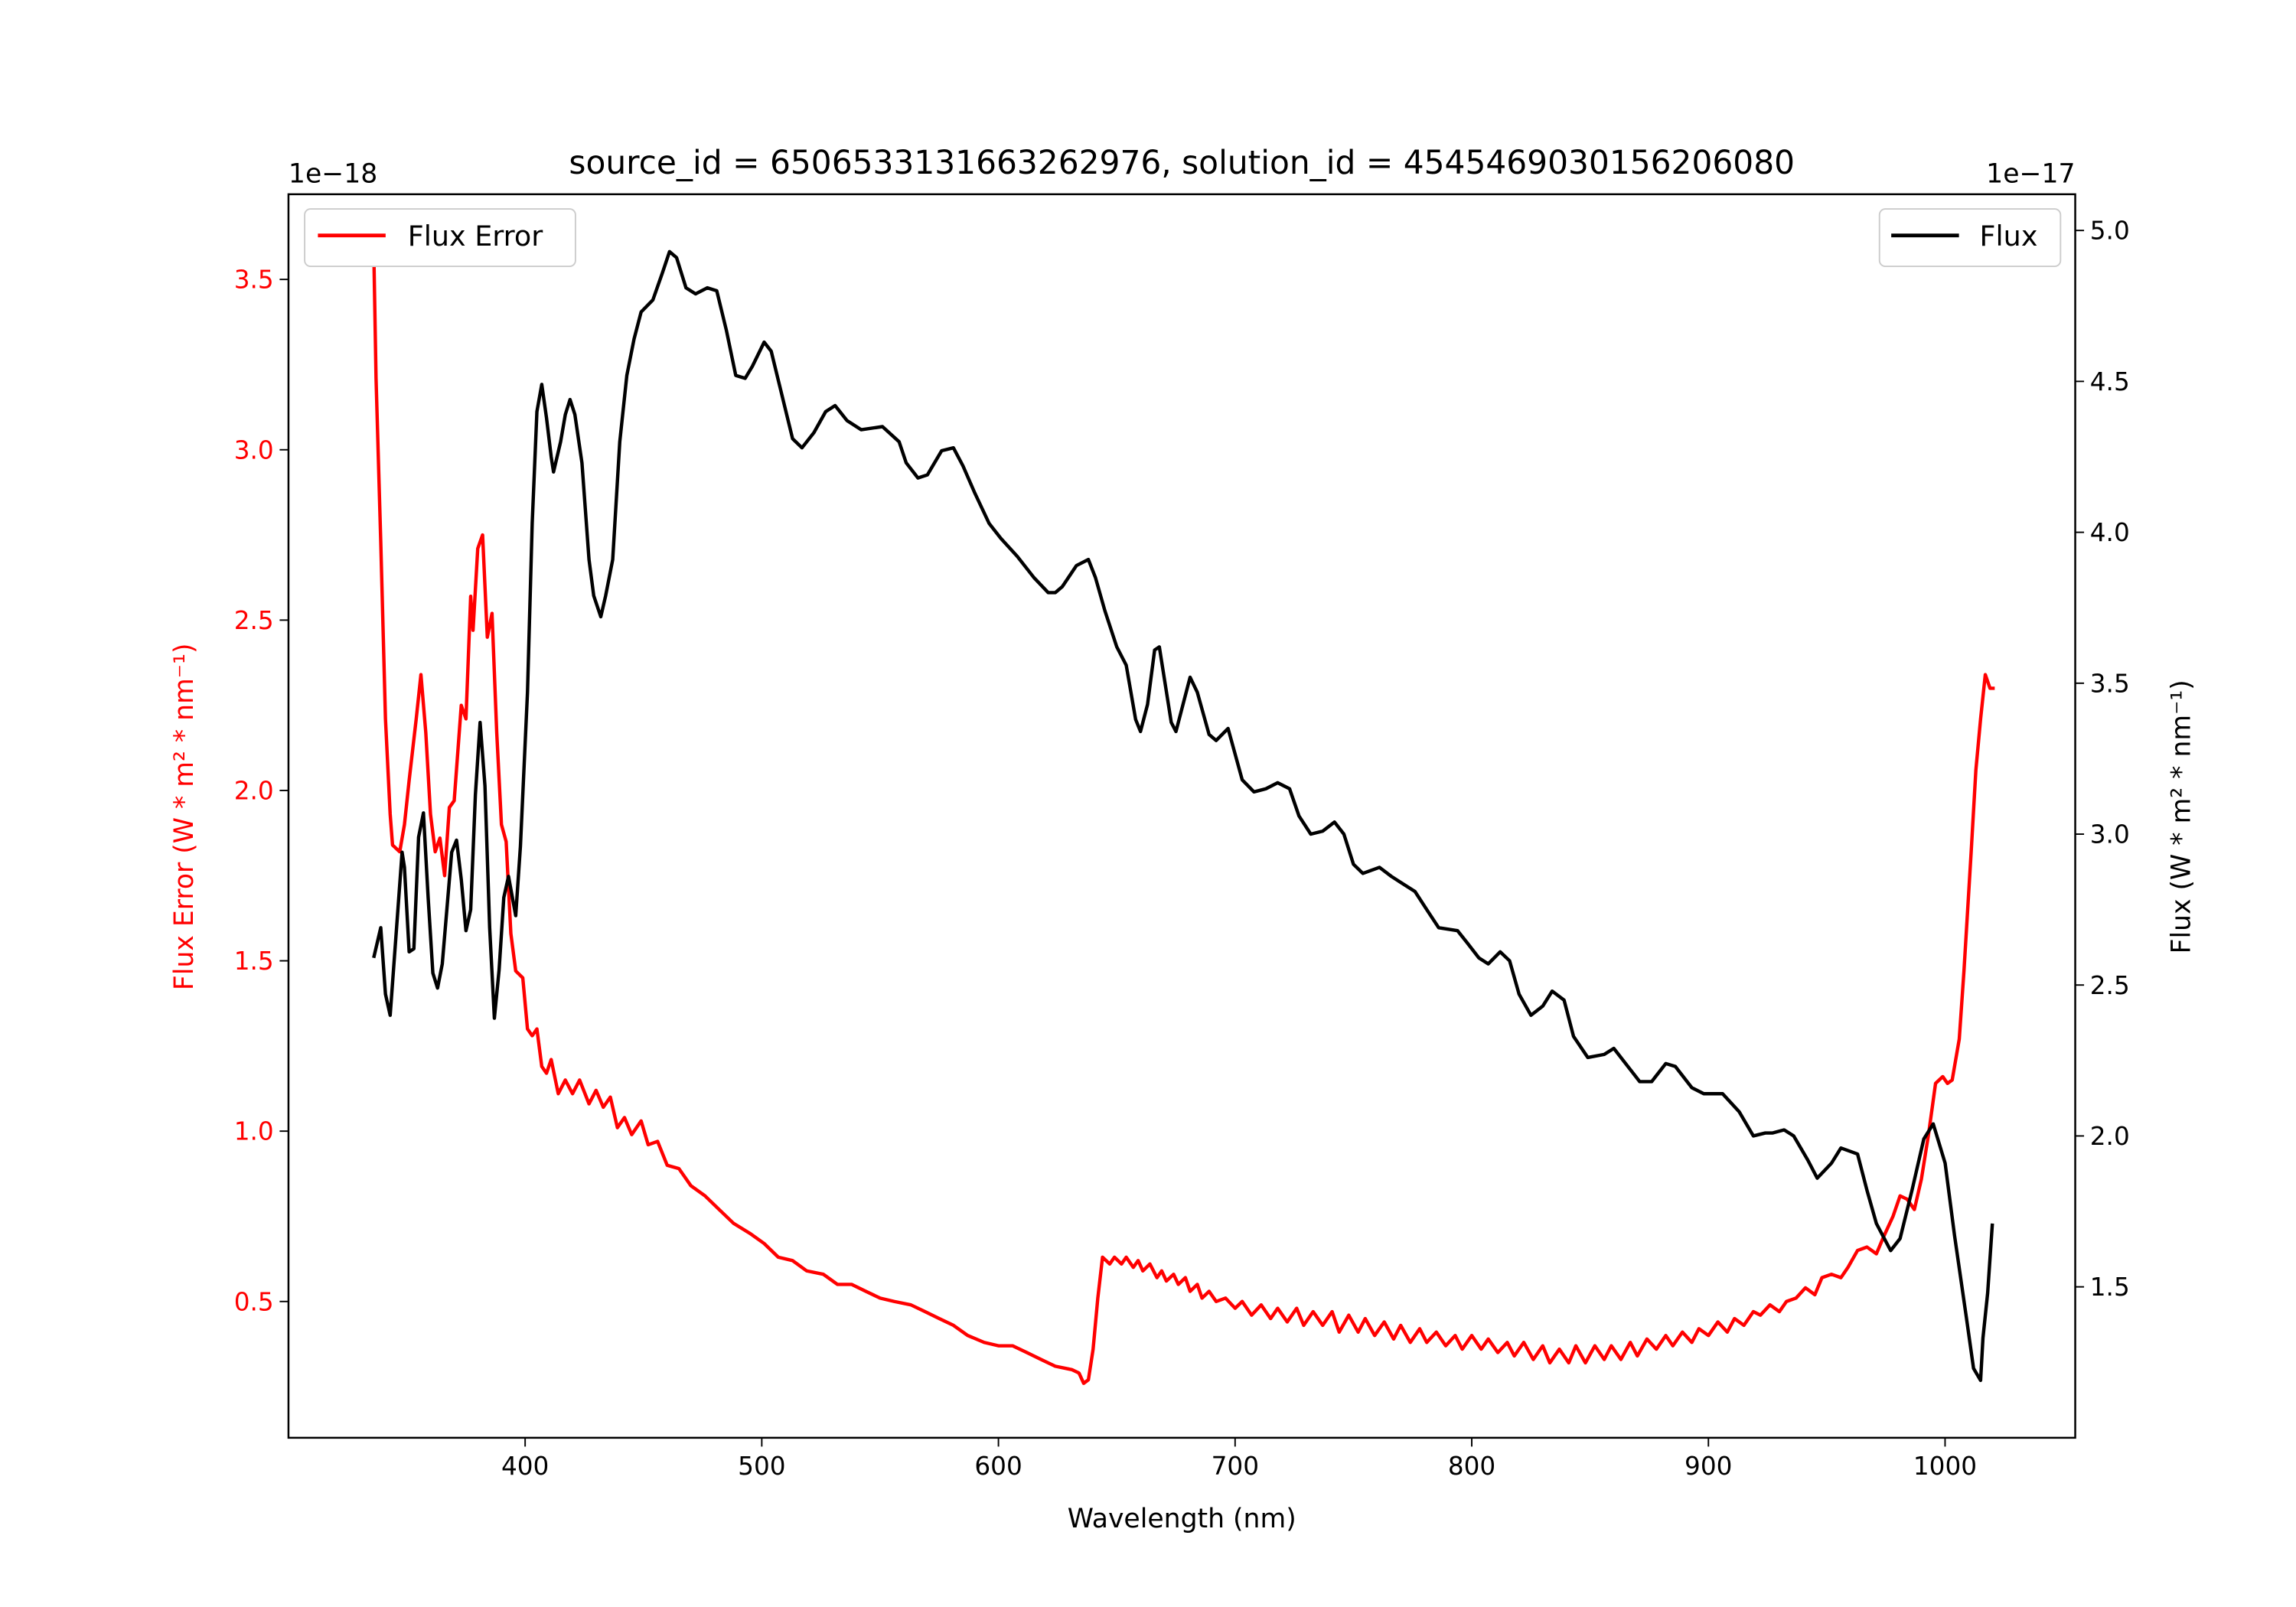 The height and width of the screenshot is (1607, 2296). What do you see at coordinates (2110, 231) in the screenshot?
I see `right-y-tick-label: 5.0` at bounding box center [2110, 231].